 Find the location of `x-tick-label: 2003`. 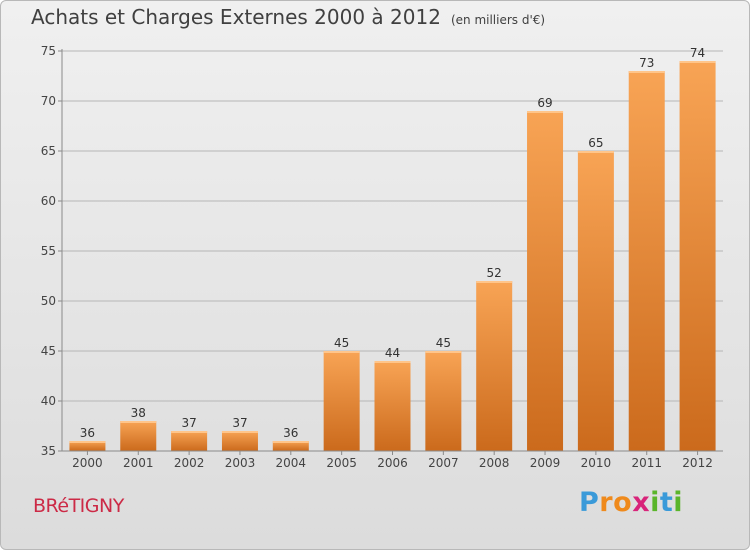

x-tick-label: 2003 is located at coordinates (240, 463).